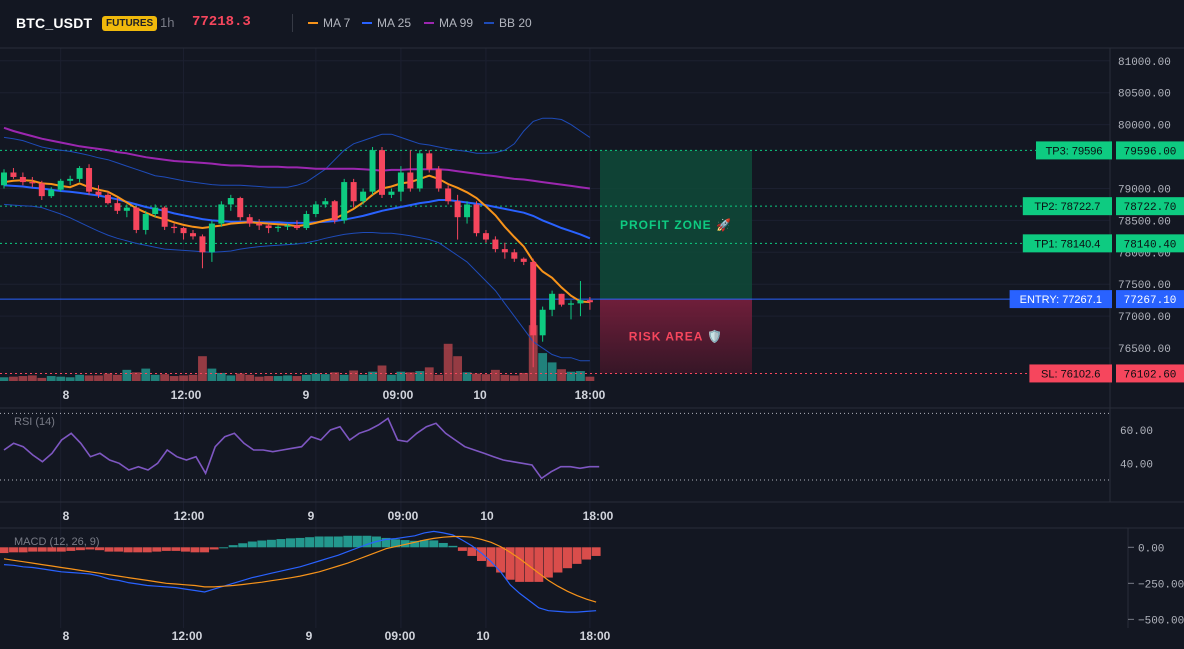 This screenshot has width=1184, height=649. I want to click on legend-bb20: BB 20, so click(508, 23).